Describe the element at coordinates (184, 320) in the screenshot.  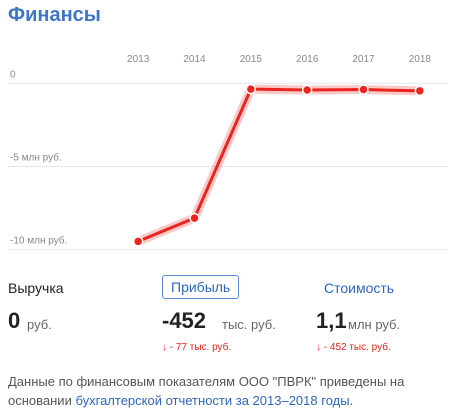
I see `metric-value: -452` at that location.